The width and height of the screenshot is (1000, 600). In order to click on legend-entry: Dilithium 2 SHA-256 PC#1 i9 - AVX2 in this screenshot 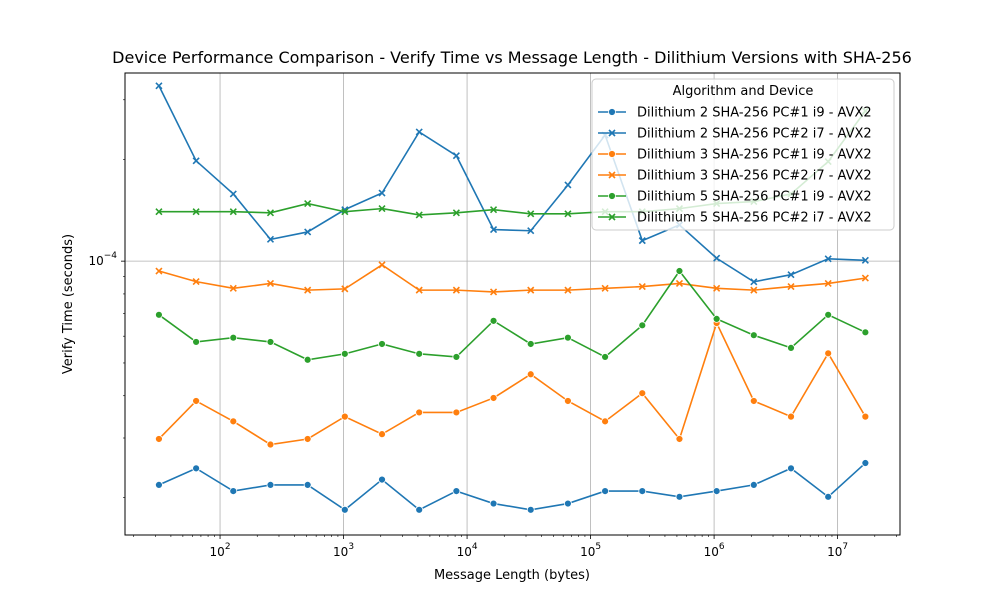, I will do `click(735, 113)`.